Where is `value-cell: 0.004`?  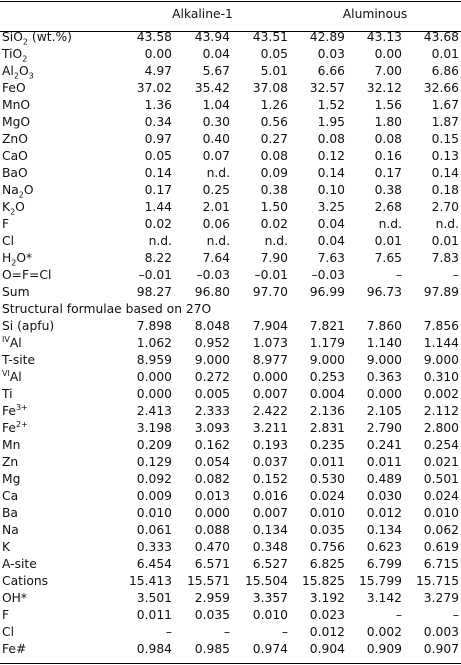
value-cell: 0.004 is located at coordinates (327, 394).